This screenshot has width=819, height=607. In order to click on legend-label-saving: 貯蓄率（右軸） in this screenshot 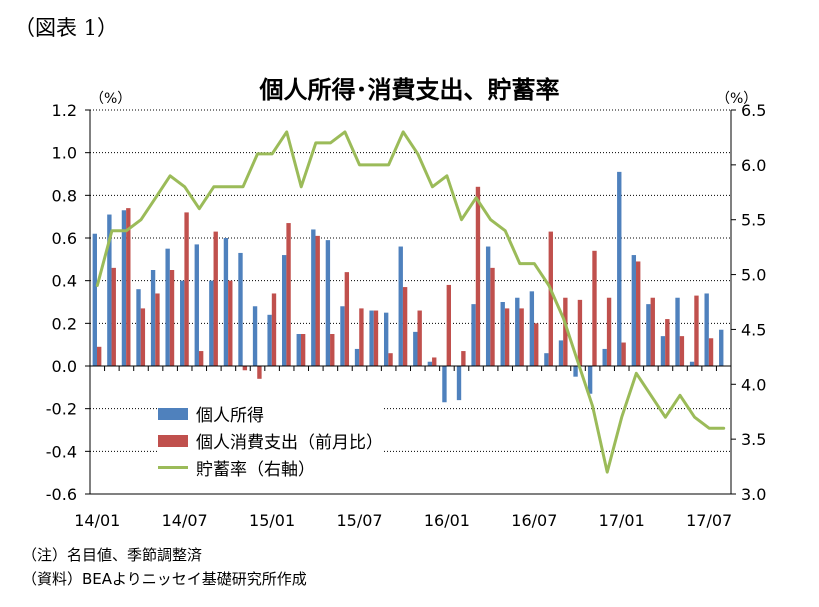, I will do `click(255, 470)`.